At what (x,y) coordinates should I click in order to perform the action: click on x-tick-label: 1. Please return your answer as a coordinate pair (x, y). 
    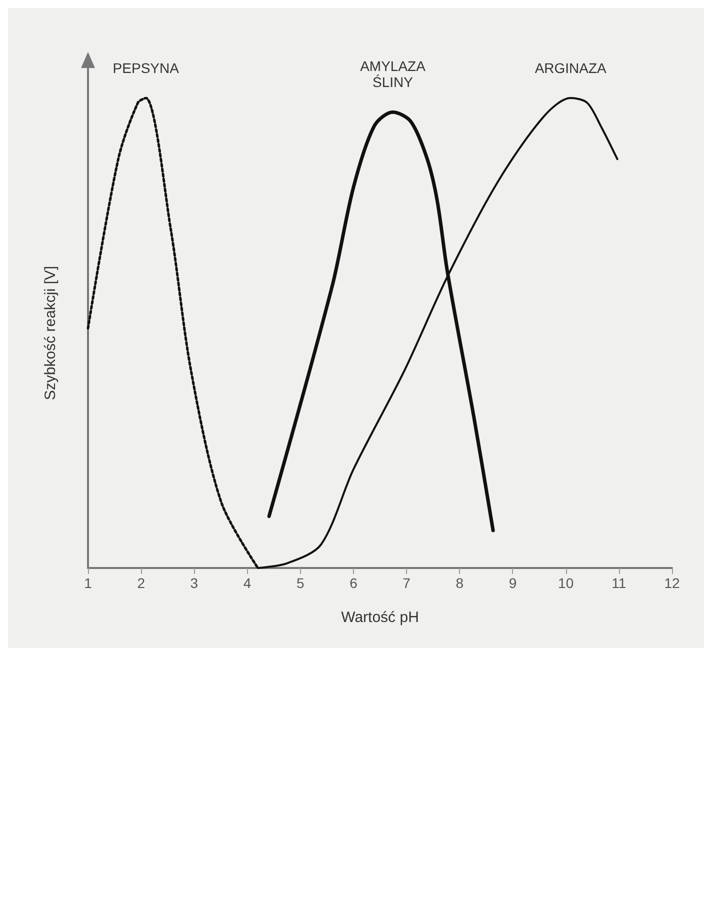
    Looking at the image, I should click on (88, 583).